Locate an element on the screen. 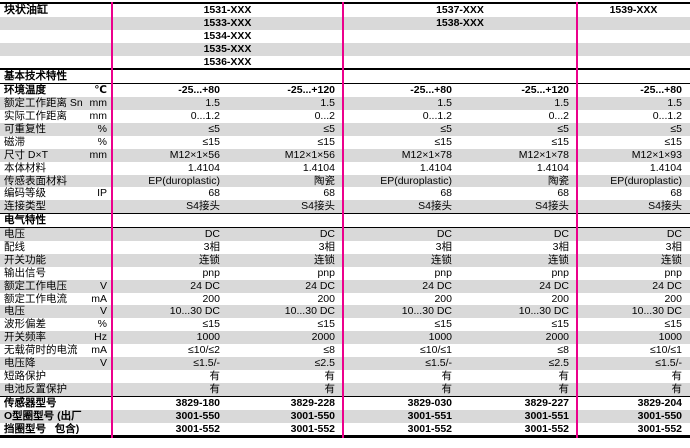 This screenshot has height=448, width=690. row-label: 可重复性 is located at coordinates (25, 129).